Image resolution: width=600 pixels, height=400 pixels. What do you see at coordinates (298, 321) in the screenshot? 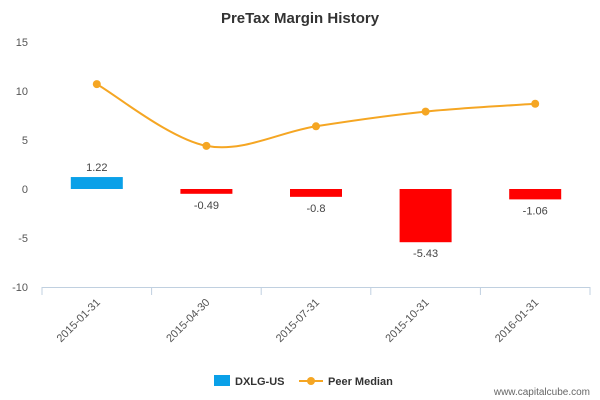
I see `x-tick-label: 2015-07-31` at bounding box center [298, 321].